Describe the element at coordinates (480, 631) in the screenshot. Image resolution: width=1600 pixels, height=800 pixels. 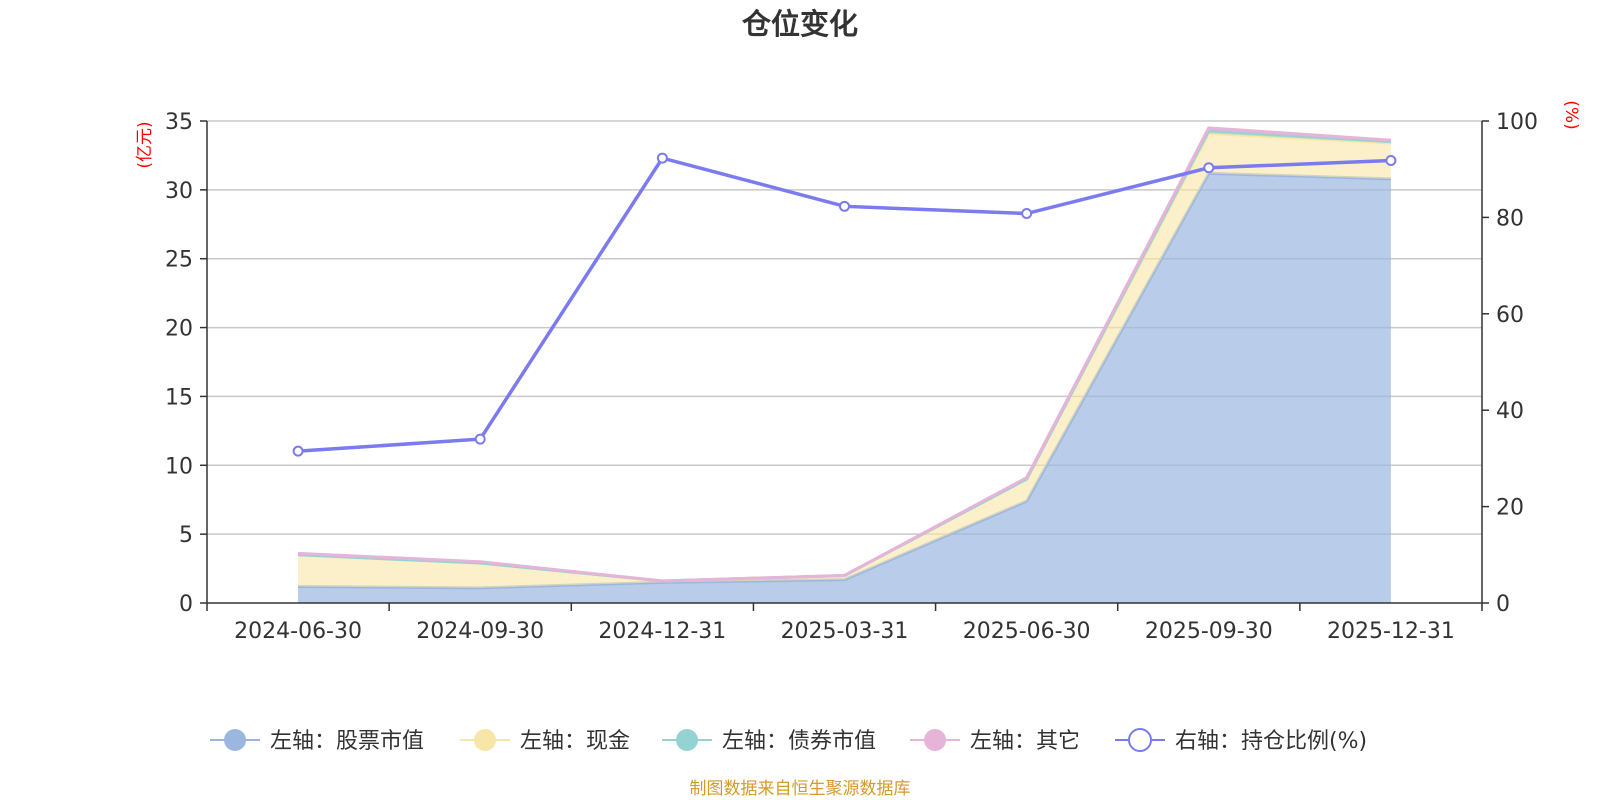
I see `x-axis-tick-label: 2024-09-30` at that location.